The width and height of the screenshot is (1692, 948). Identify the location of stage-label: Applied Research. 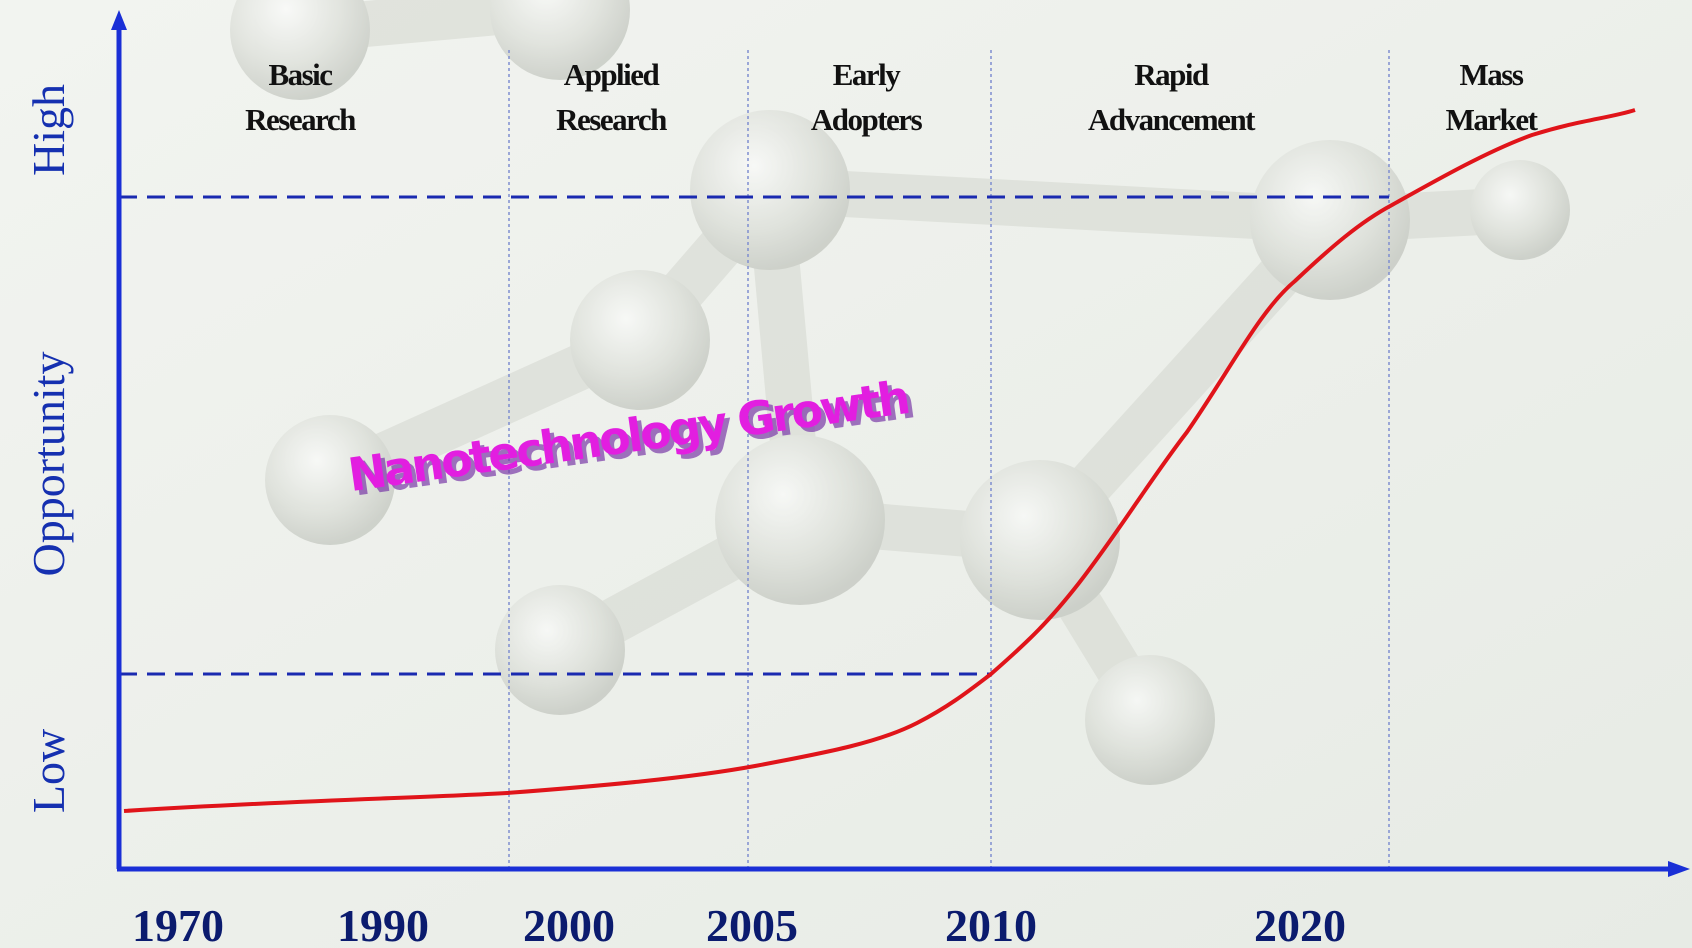
(611, 97).